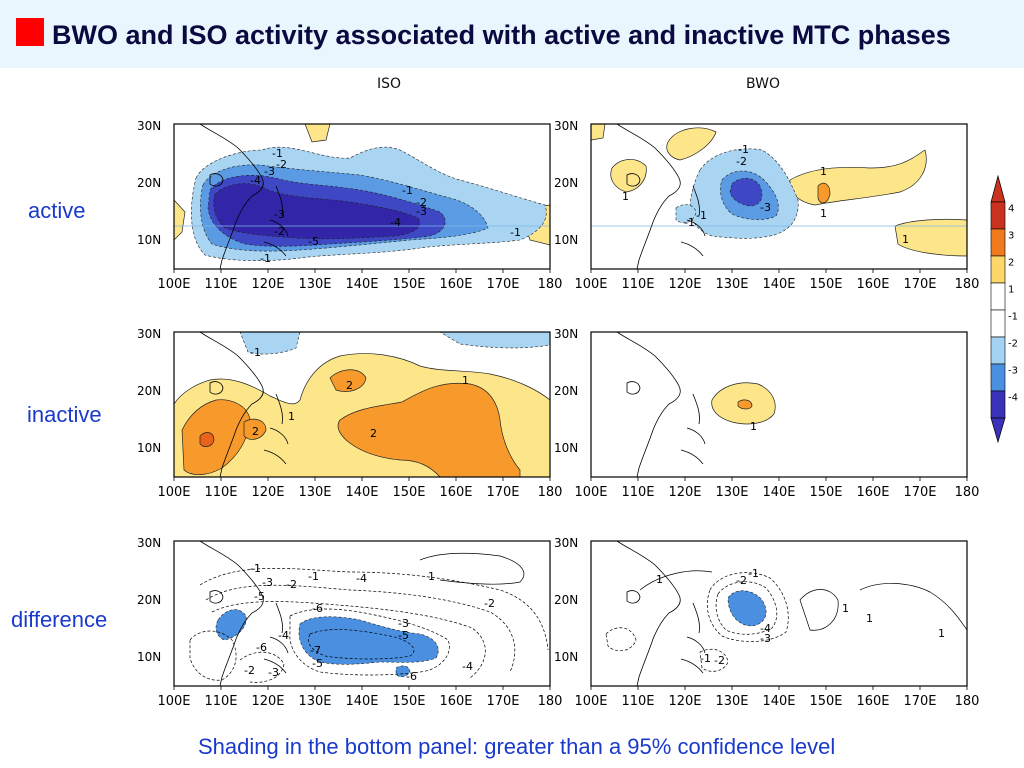  I want to click on iso-active-label-1: -2, so click(281, 164).